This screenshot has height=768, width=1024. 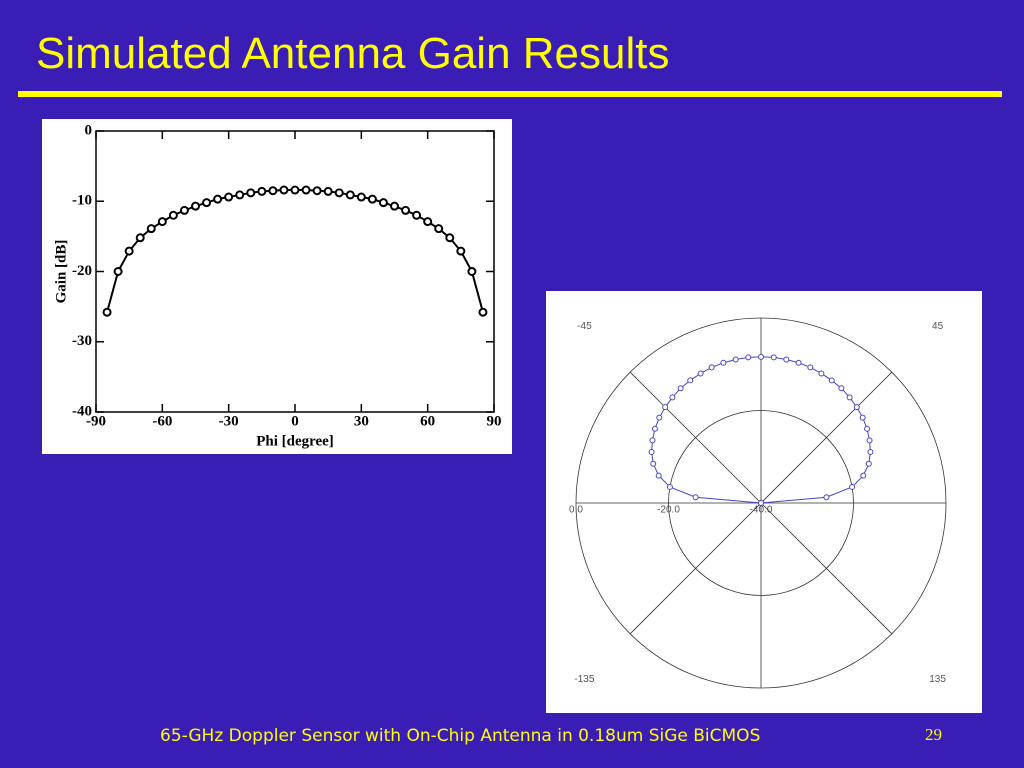 I want to click on x-axis-label: Phi [degree], so click(x=295, y=441).